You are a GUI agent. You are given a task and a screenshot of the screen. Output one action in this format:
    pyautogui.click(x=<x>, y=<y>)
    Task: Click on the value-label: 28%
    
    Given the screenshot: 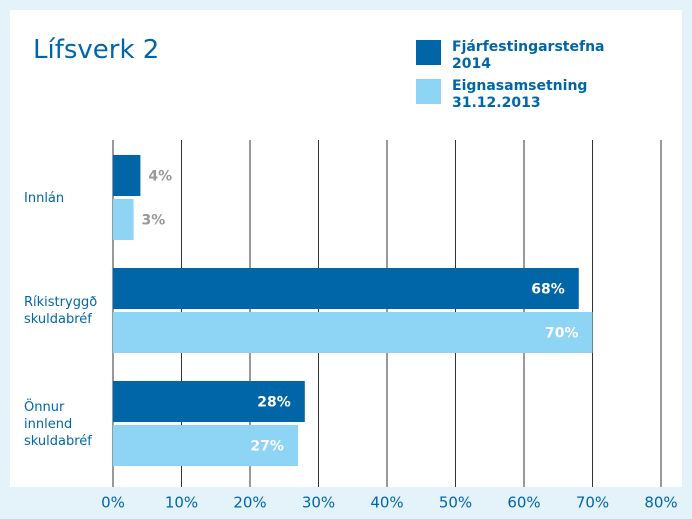 What is the action you would take?
    pyautogui.click(x=274, y=403)
    